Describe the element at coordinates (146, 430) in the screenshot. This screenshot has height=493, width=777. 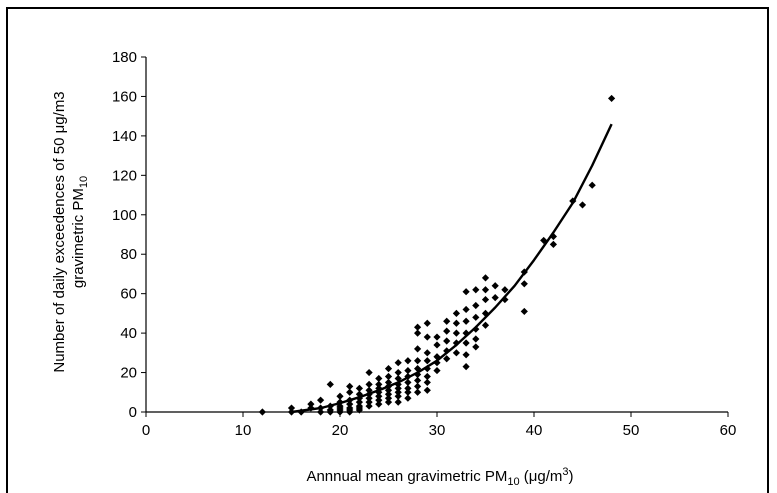
I see `x-tick-label: 0` at that location.